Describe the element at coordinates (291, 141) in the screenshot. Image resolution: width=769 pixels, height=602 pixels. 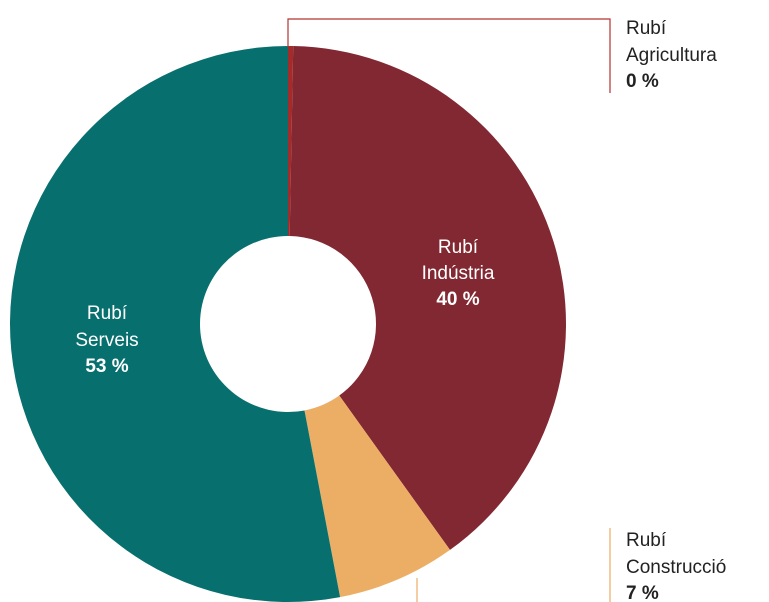
I see `donut-slice-agricultura` at that location.